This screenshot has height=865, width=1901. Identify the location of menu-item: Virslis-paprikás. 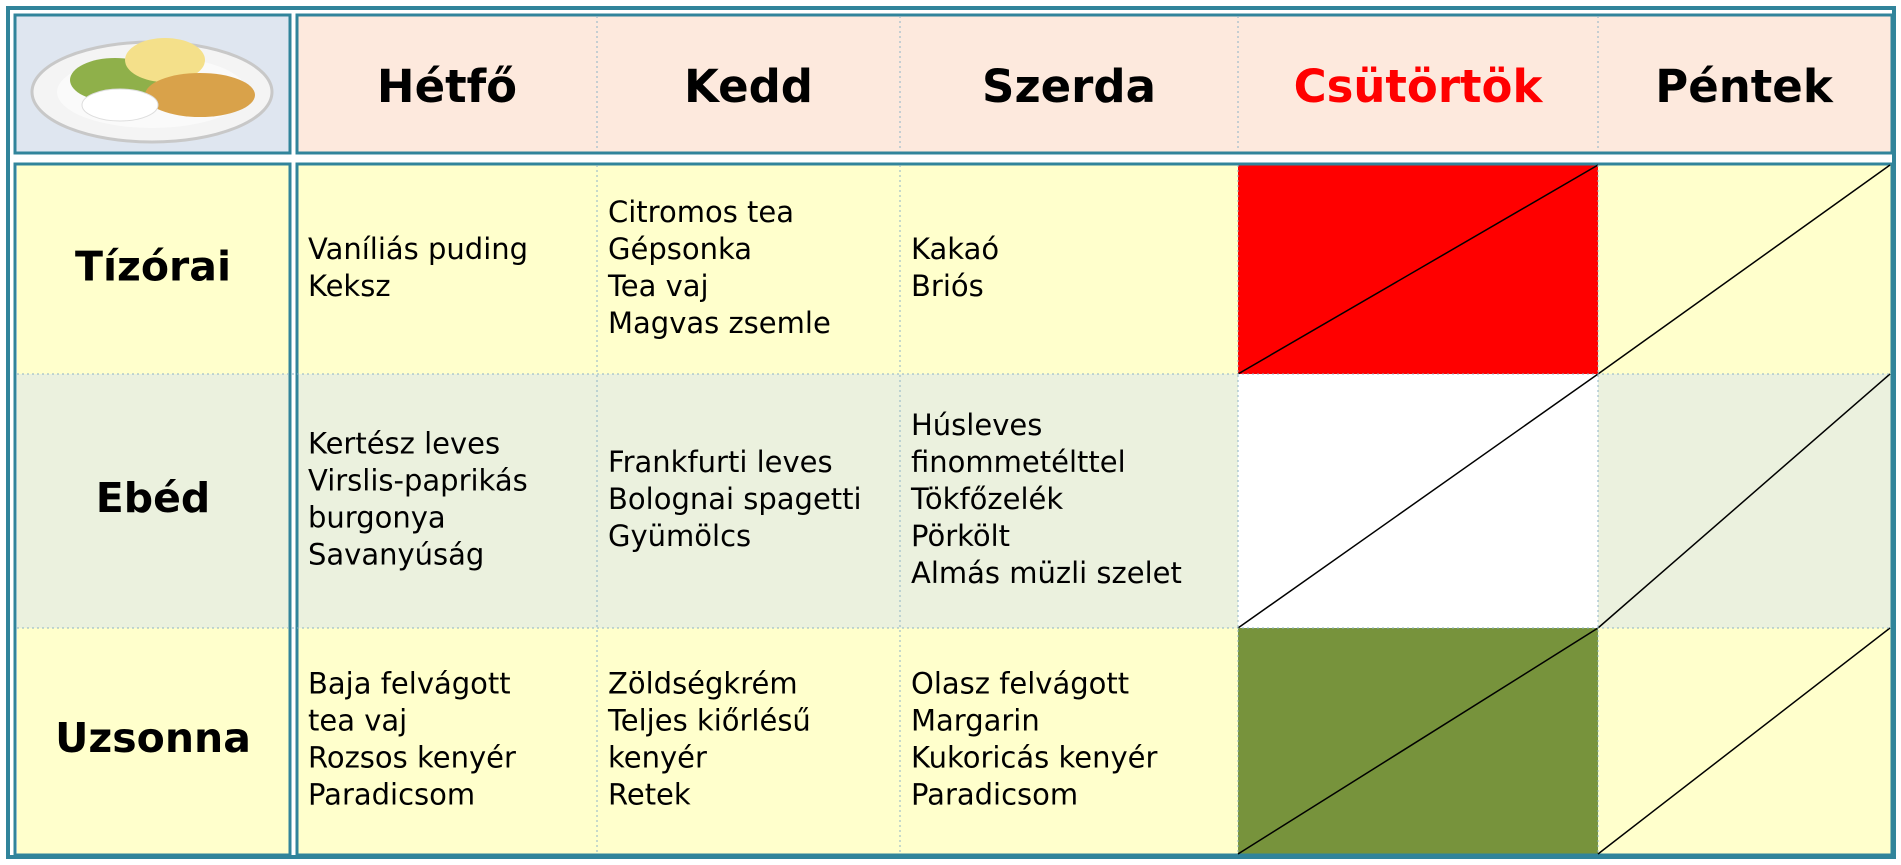
(418, 481).